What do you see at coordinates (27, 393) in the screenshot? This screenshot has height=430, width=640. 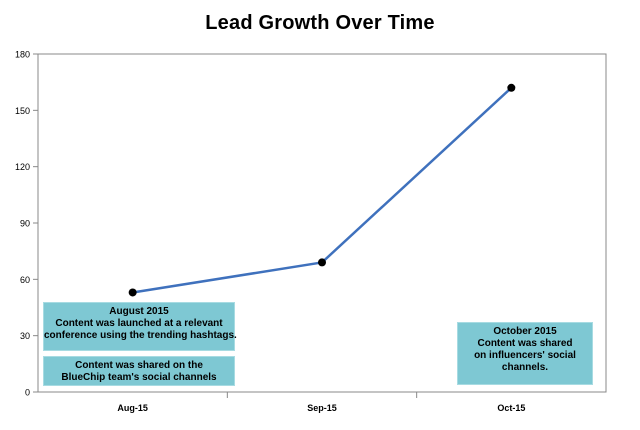 I see `y-tick-label: 0` at bounding box center [27, 393].